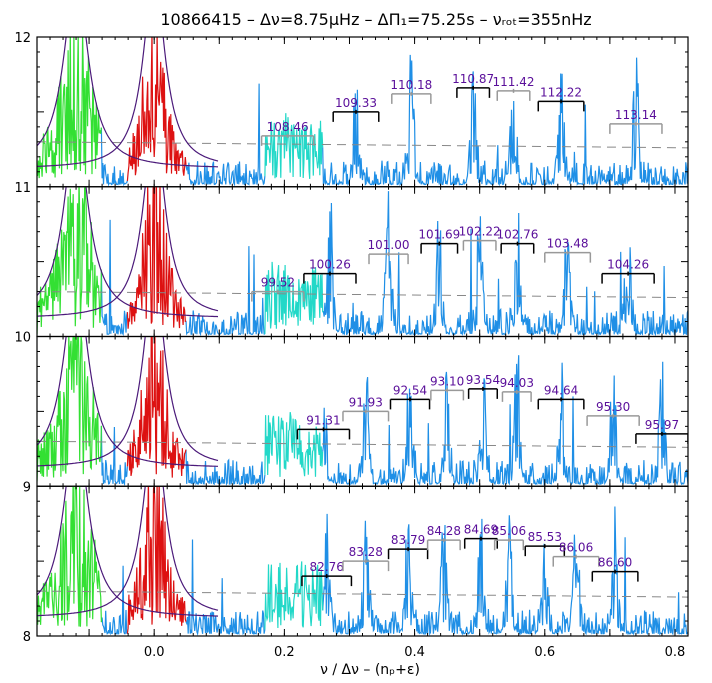 This screenshot has height=683, width=712. What do you see at coordinates (27, 637) in the screenshot?
I see `y-tick-label: 8` at bounding box center [27, 637].